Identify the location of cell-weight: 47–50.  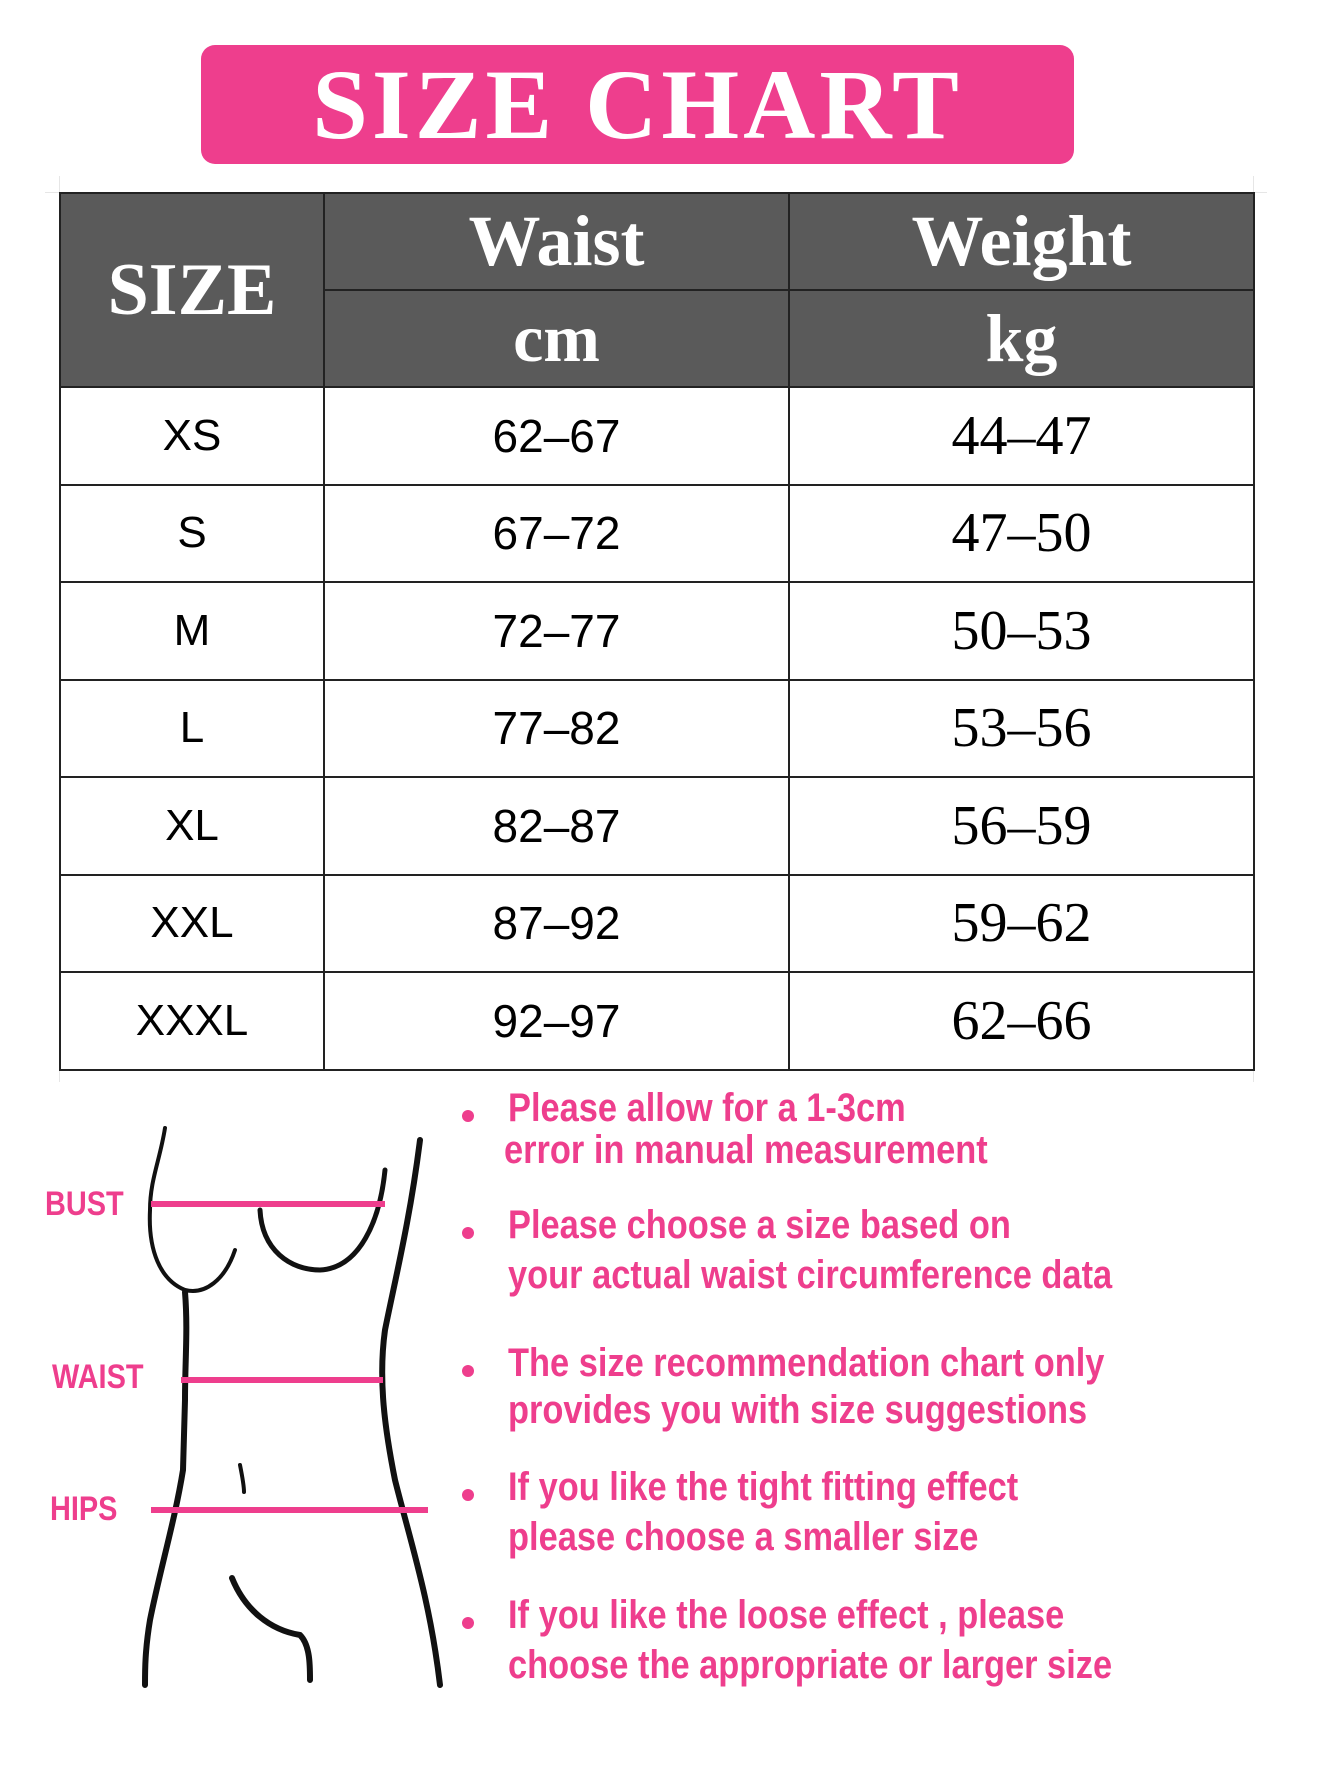
(1021, 533).